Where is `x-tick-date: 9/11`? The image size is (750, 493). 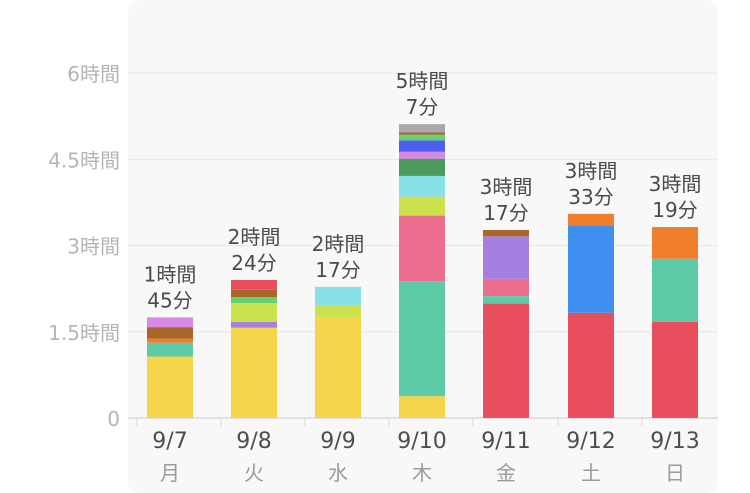 x-tick-date: 9/11 is located at coordinates (505, 441).